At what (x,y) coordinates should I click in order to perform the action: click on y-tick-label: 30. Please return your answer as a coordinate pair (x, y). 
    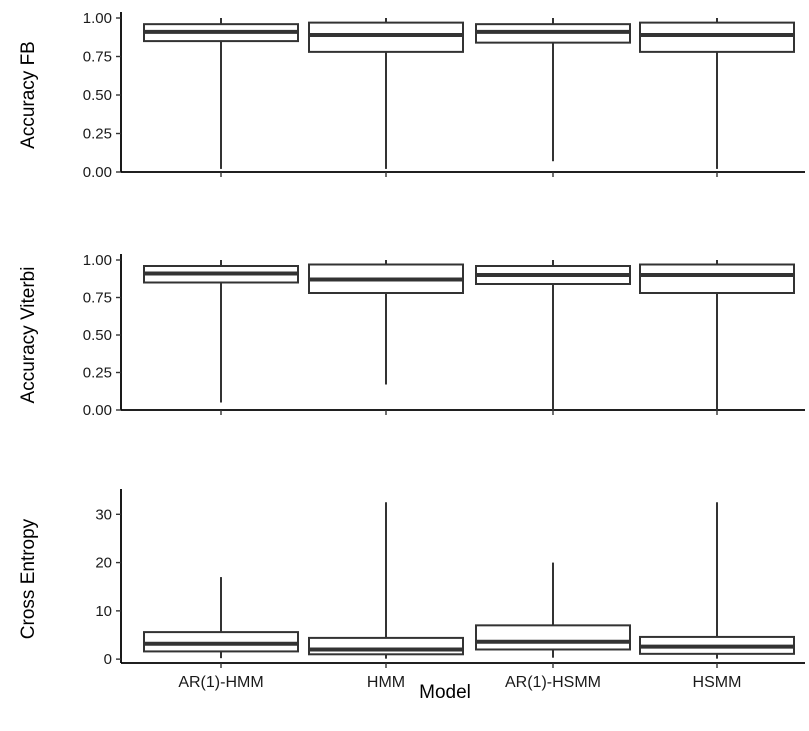
    Looking at the image, I should click on (103, 514).